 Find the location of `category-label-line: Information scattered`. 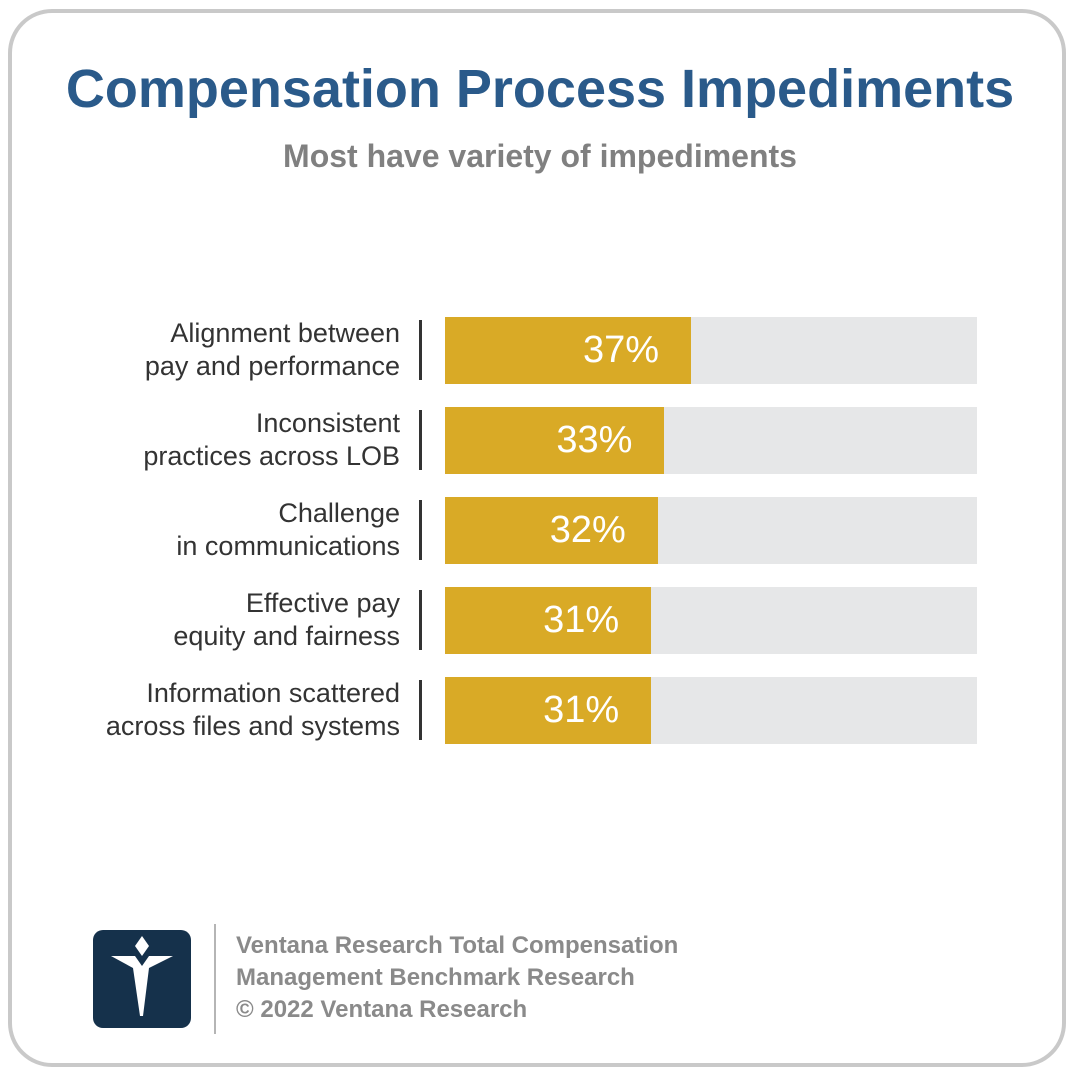

category-label-line: Information scattered is located at coordinates (273, 693).